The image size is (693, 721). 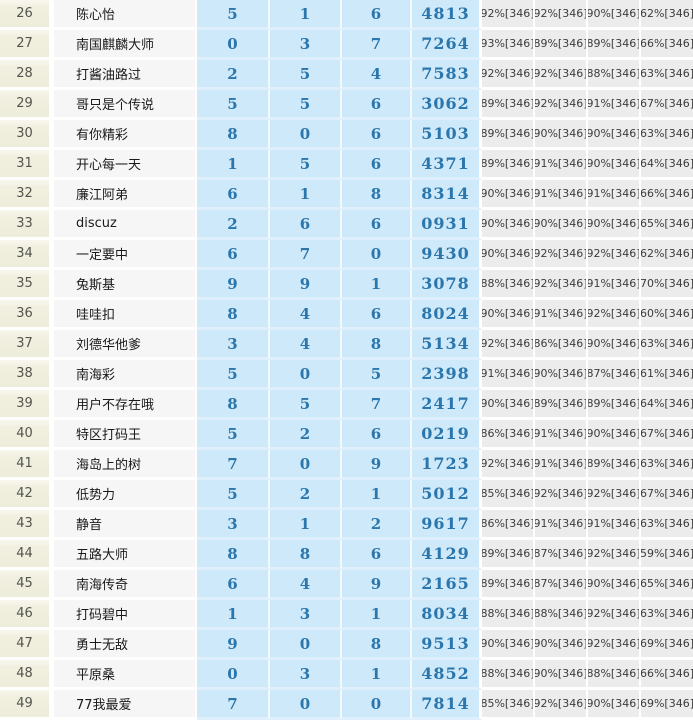 What do you see at coordinates (125, 285) in the screenshot?
I see `username-cell: 兔斯基` at bounding box center [125, 285].